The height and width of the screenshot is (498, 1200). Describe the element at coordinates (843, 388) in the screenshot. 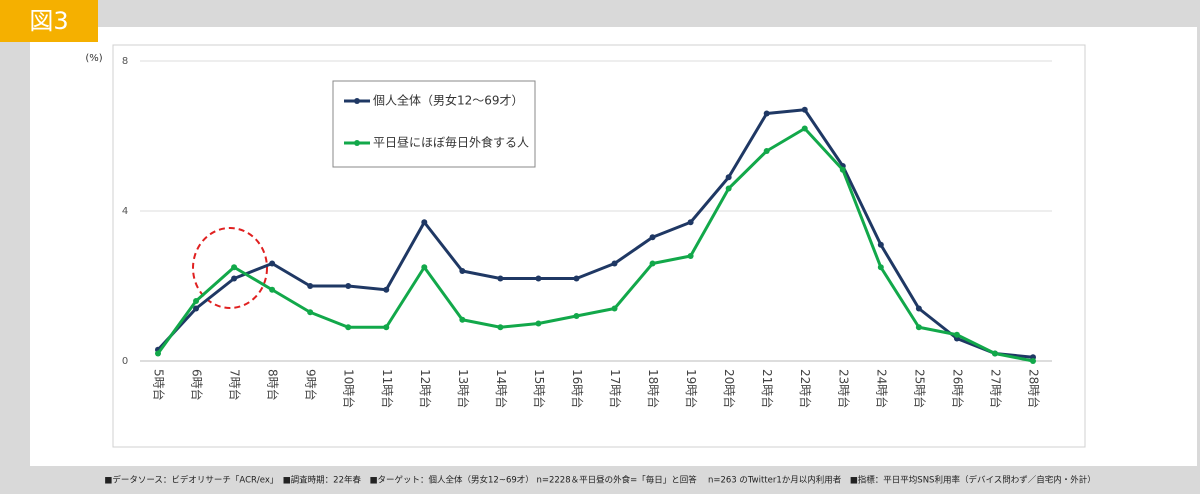

I see `x-tick-label: 23時台` at that location.